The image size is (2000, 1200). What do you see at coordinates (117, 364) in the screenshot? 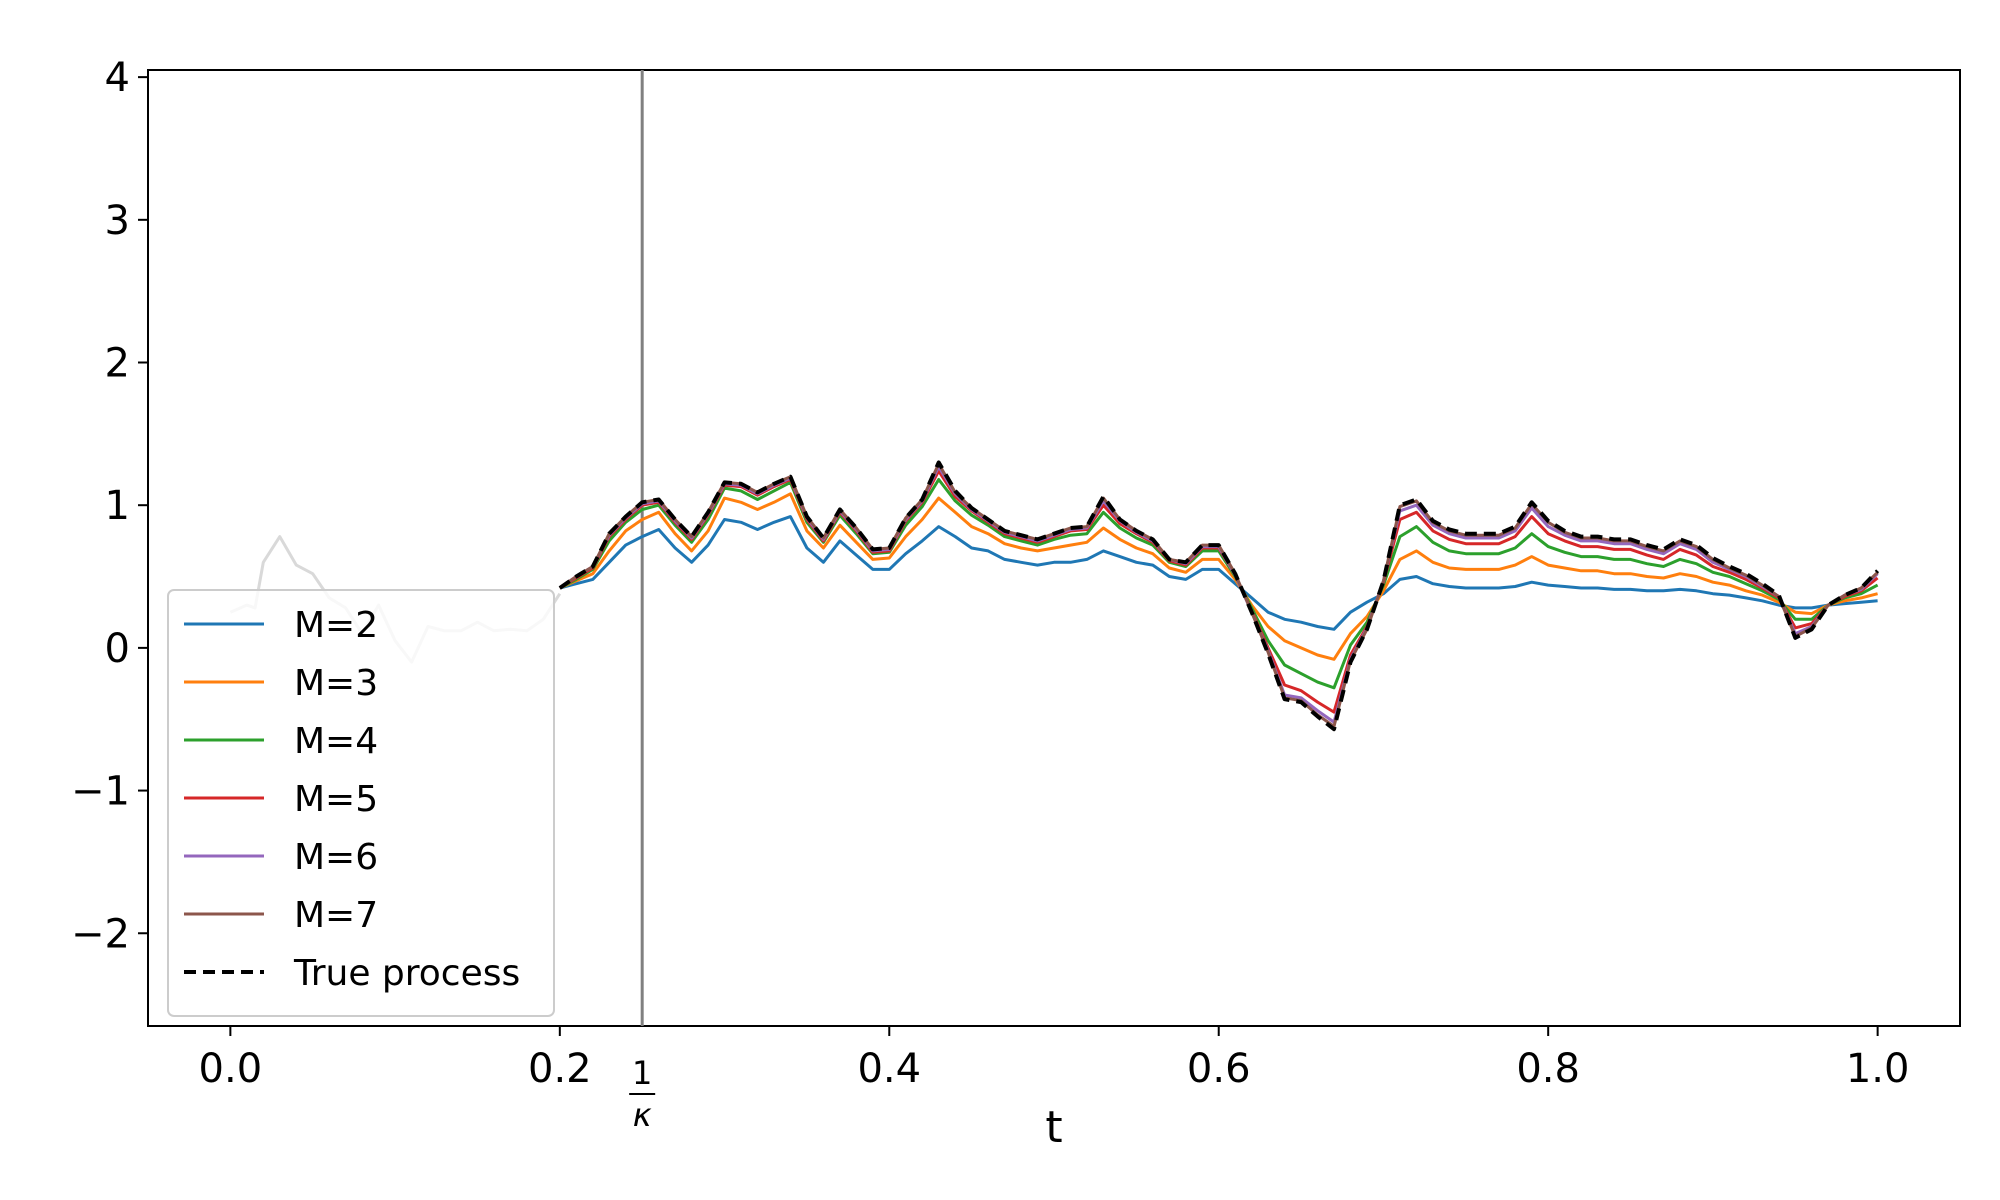
I see `y-tick-label: 2` at bounding box center [117, 364].